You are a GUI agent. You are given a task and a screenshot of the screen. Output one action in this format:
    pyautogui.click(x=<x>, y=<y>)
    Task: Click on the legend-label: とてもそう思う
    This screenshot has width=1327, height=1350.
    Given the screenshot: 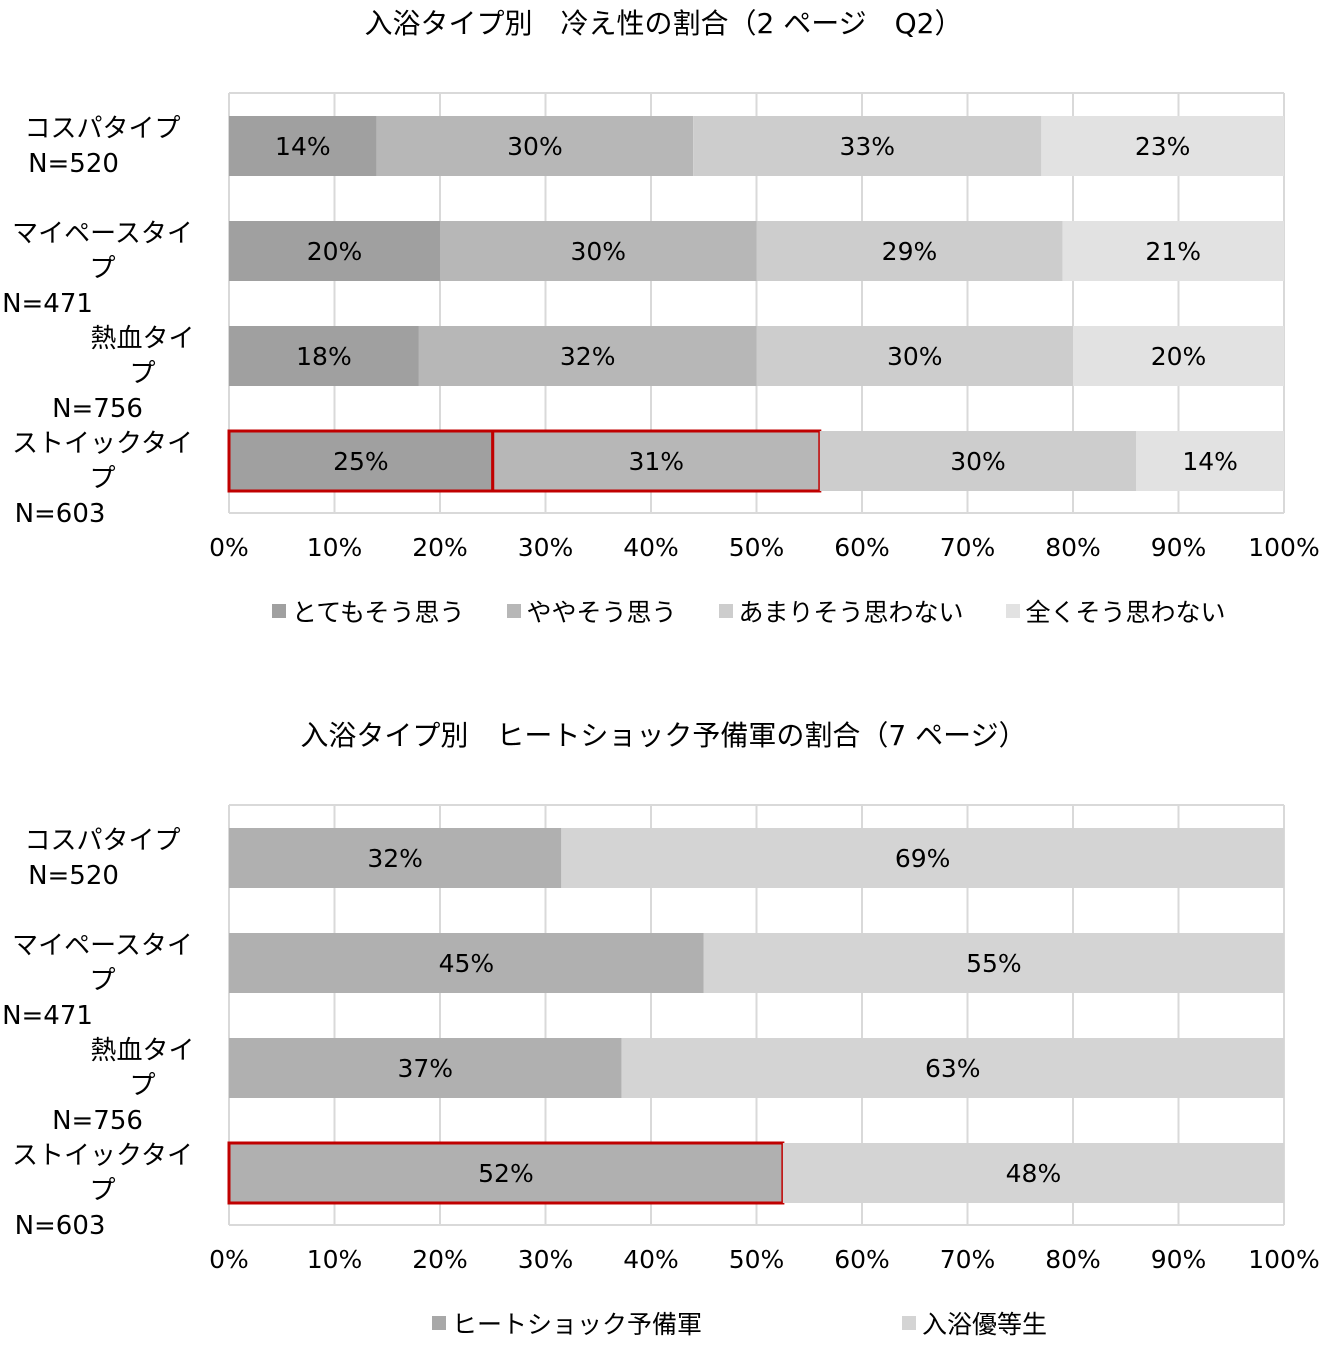 What is the action you would take?
    pyautogui.click(x=378, y=612)
    